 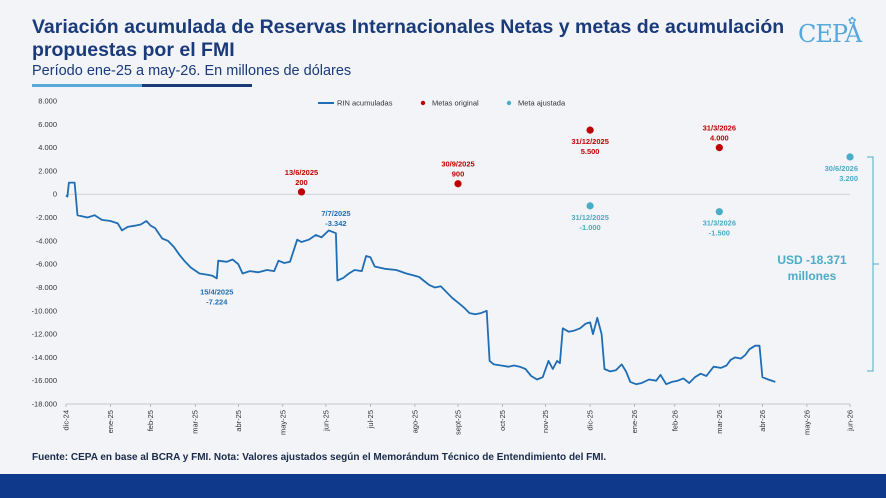 I want to click on legend-label-rin: RIN acumuladas, so click(x=365, y=103).